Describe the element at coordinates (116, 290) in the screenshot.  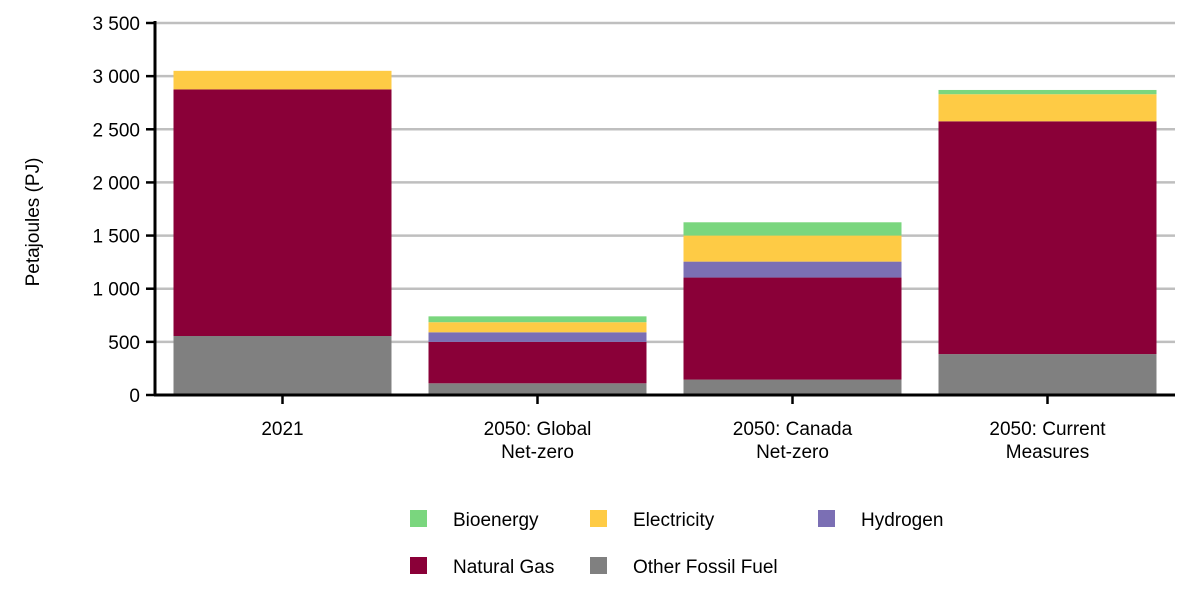
I see `y-tick-label: 1 000` at that location.